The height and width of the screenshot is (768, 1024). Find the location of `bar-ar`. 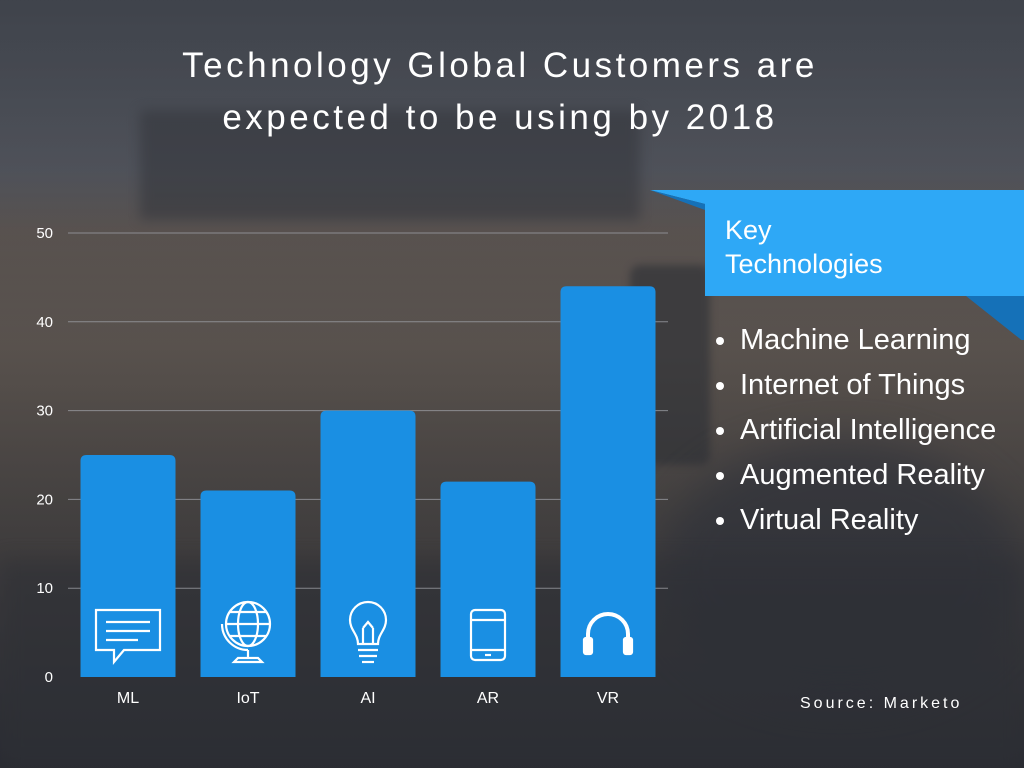

bar-ar is located at coordinates (488, 579).